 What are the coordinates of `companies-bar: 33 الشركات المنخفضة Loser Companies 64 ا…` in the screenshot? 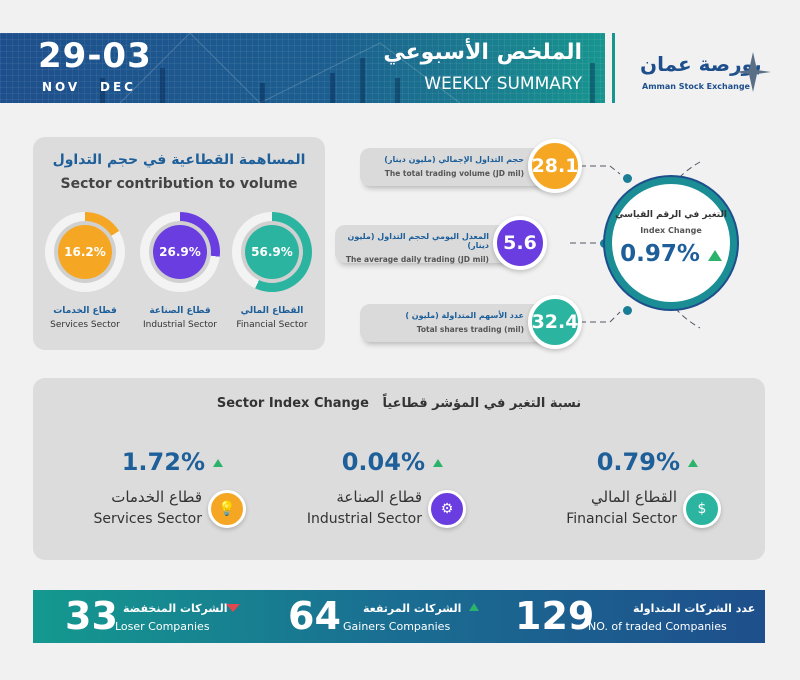 It's located at (399, 616).